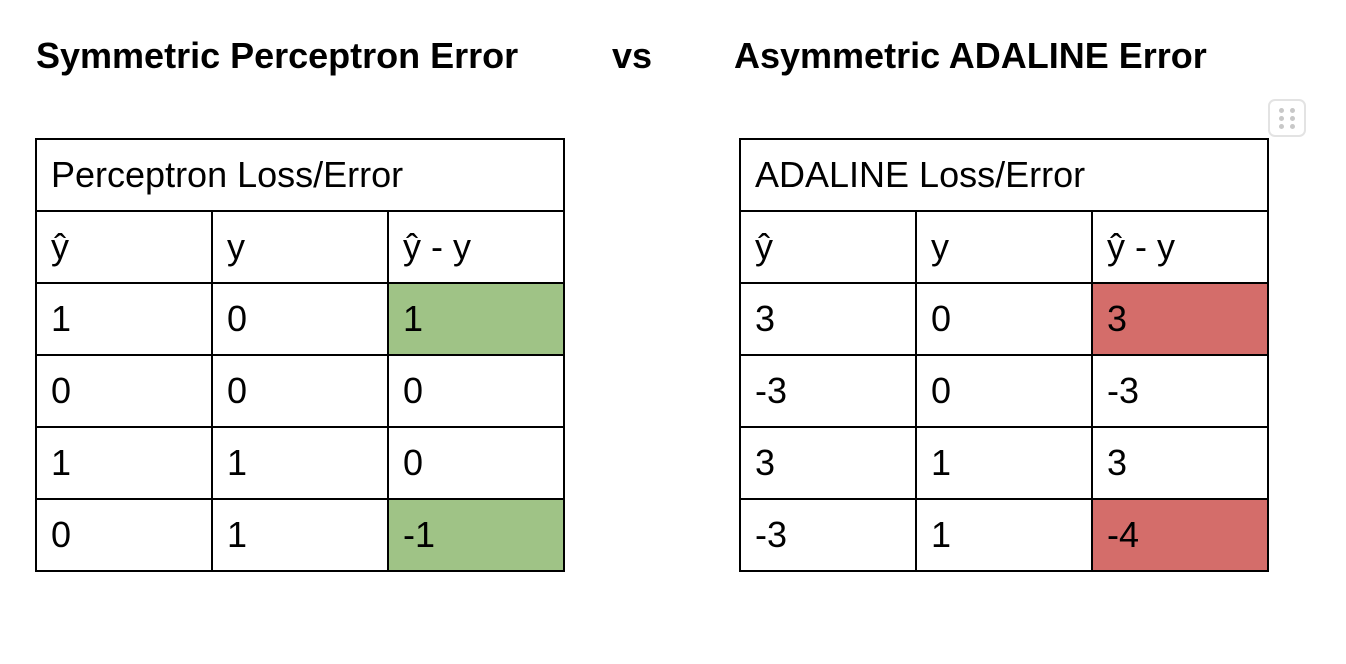 The image size is (1346, 664). I want to click on cell-error: 1, so click(476, 319).